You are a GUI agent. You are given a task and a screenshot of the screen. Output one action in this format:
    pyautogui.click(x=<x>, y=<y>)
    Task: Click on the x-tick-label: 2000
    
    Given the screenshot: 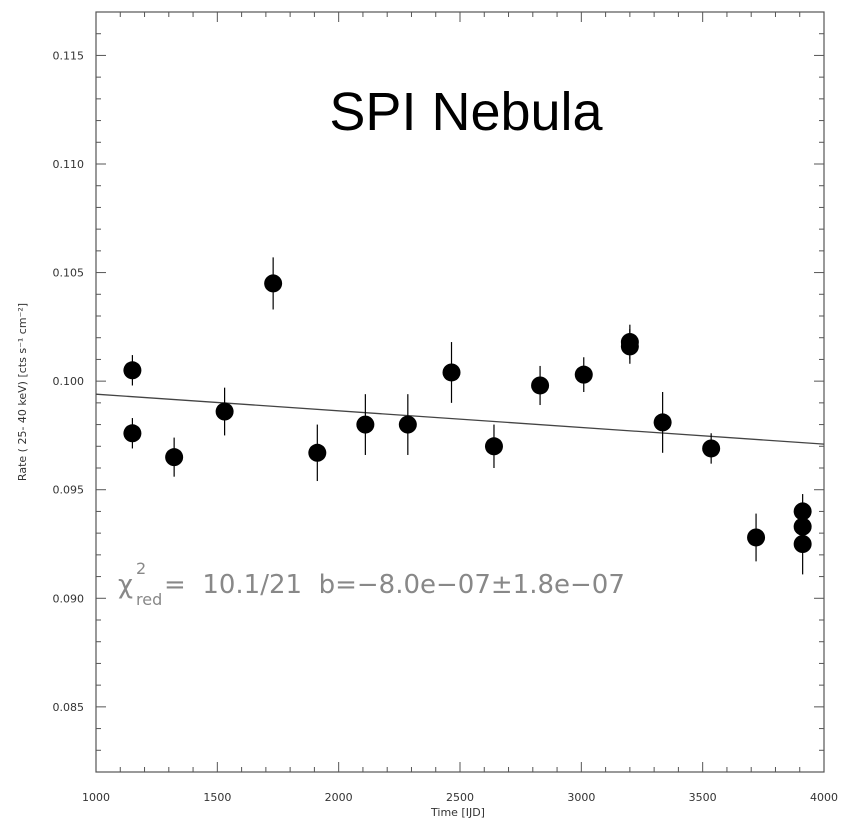 What is the action you would take?
    pyautogui.click(x=339, y=797)
    